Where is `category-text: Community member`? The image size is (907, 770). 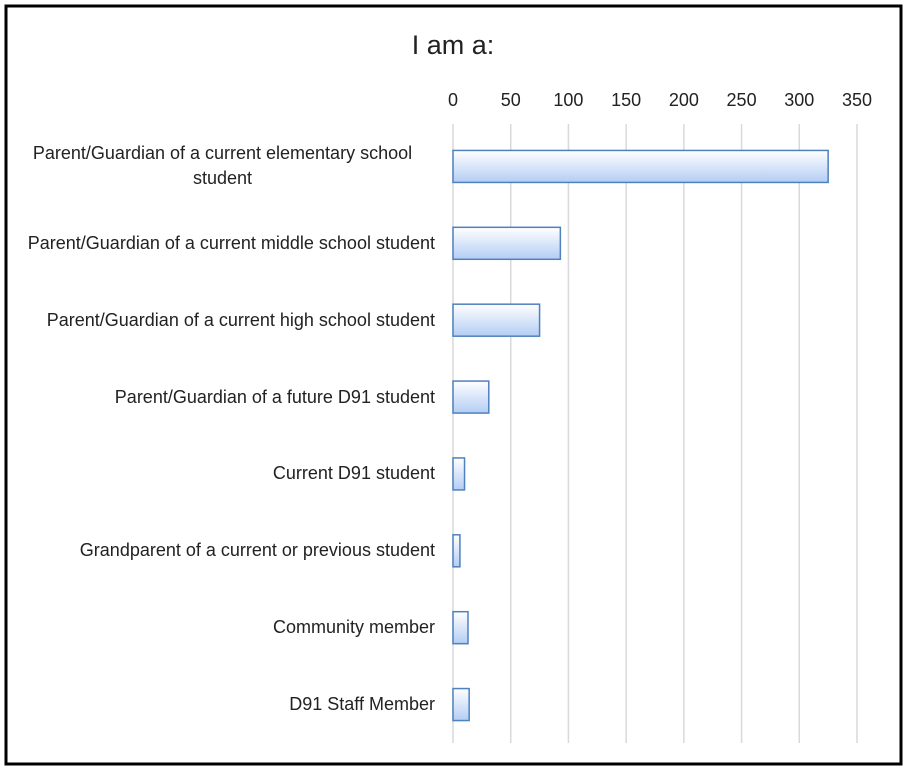 category-text: Community member is located at coordinates (353, 627).